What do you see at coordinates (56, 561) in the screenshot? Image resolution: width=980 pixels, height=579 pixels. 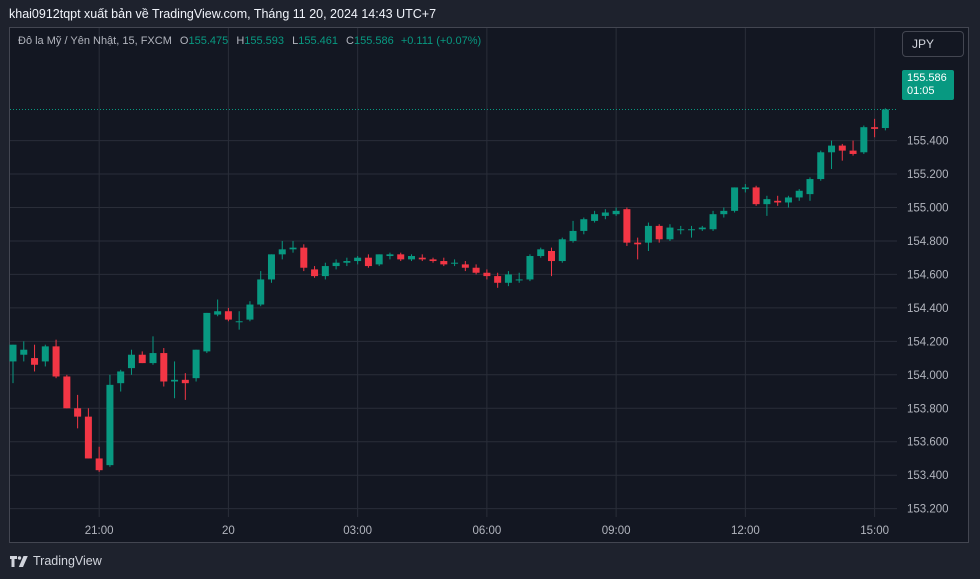 I see `footer-brand: TradingView` at bounding box center [56, 561].